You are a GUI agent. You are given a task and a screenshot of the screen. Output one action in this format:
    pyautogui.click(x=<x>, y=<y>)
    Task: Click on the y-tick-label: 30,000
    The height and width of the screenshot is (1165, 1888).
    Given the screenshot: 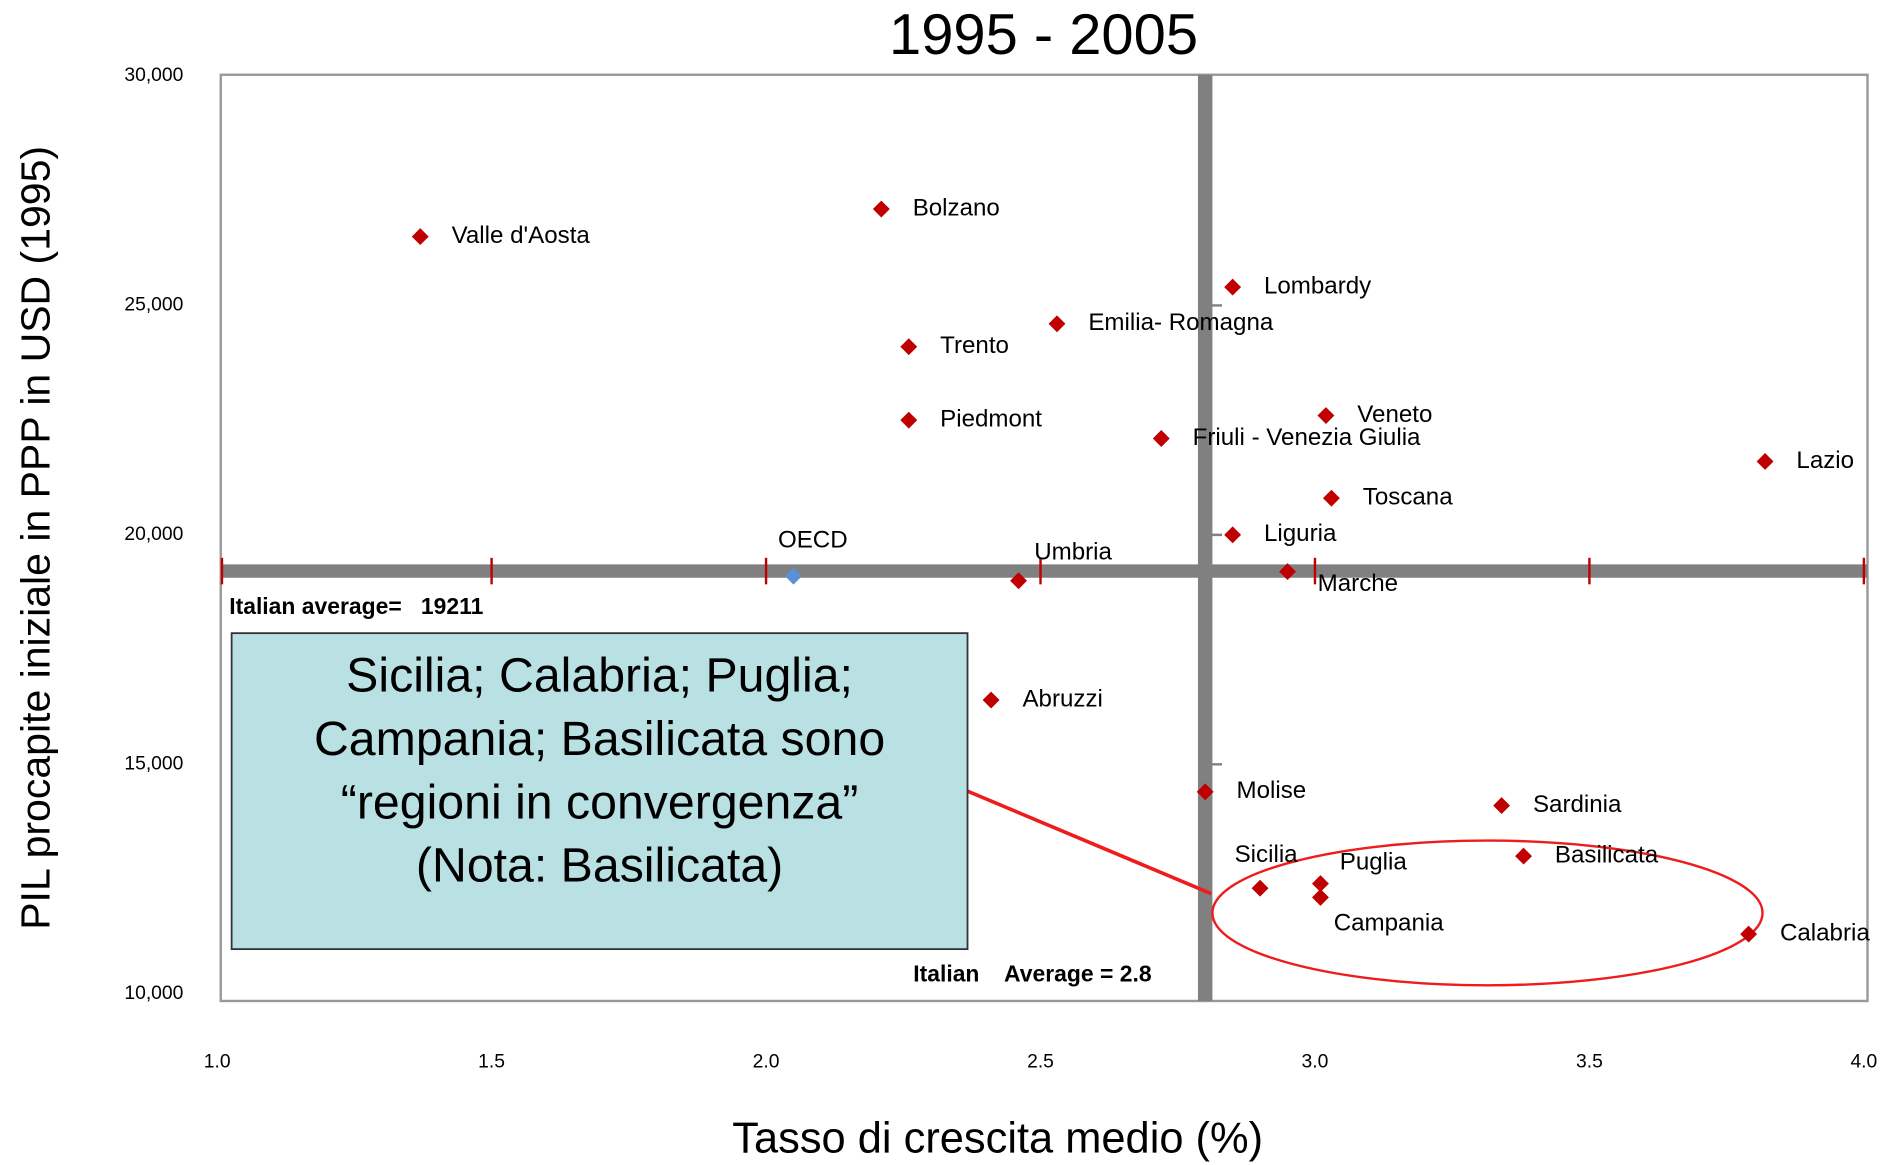 What is the action you would take?
    pyautogui.click(x=153, y=75)
    